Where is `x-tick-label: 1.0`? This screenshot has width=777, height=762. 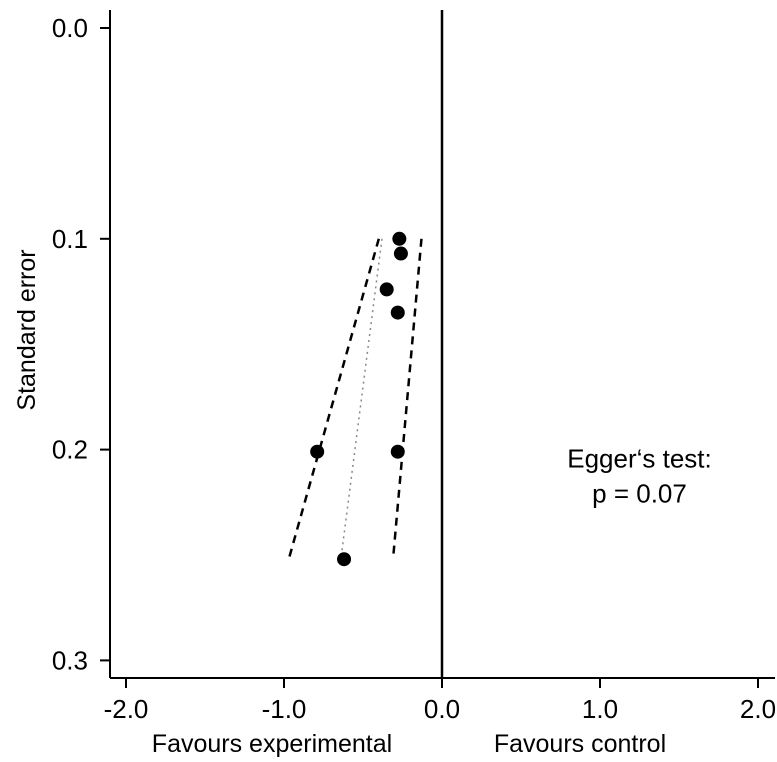 x-tick-label: 1.0 is located at coordinates (600, 709).